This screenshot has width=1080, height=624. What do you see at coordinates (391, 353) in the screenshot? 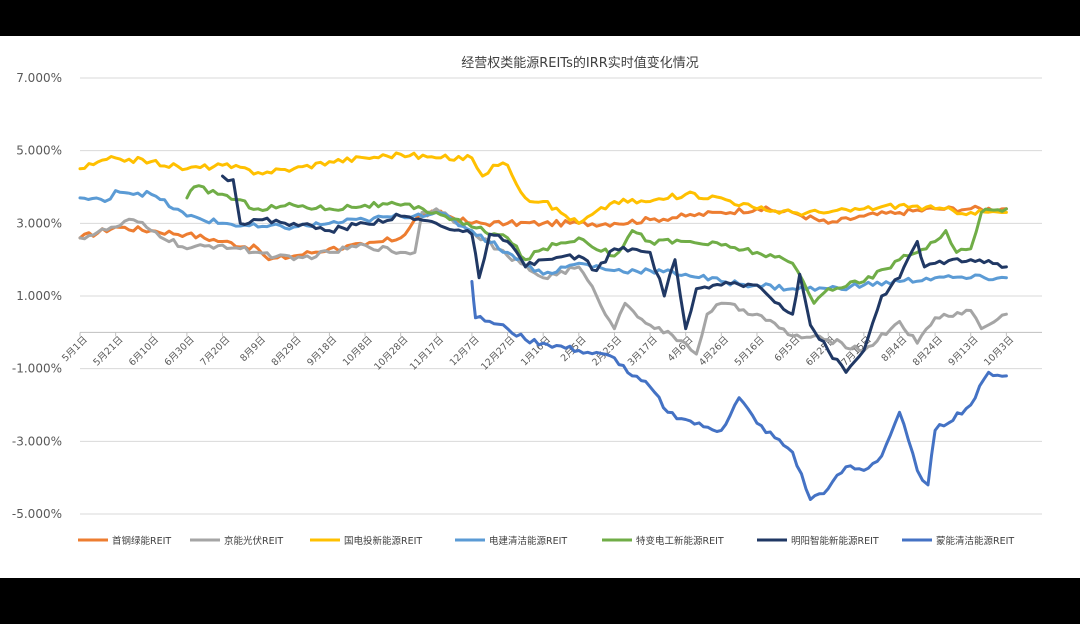
I see `x-tick-label: 10月28日` at bounding box center [391, 353].